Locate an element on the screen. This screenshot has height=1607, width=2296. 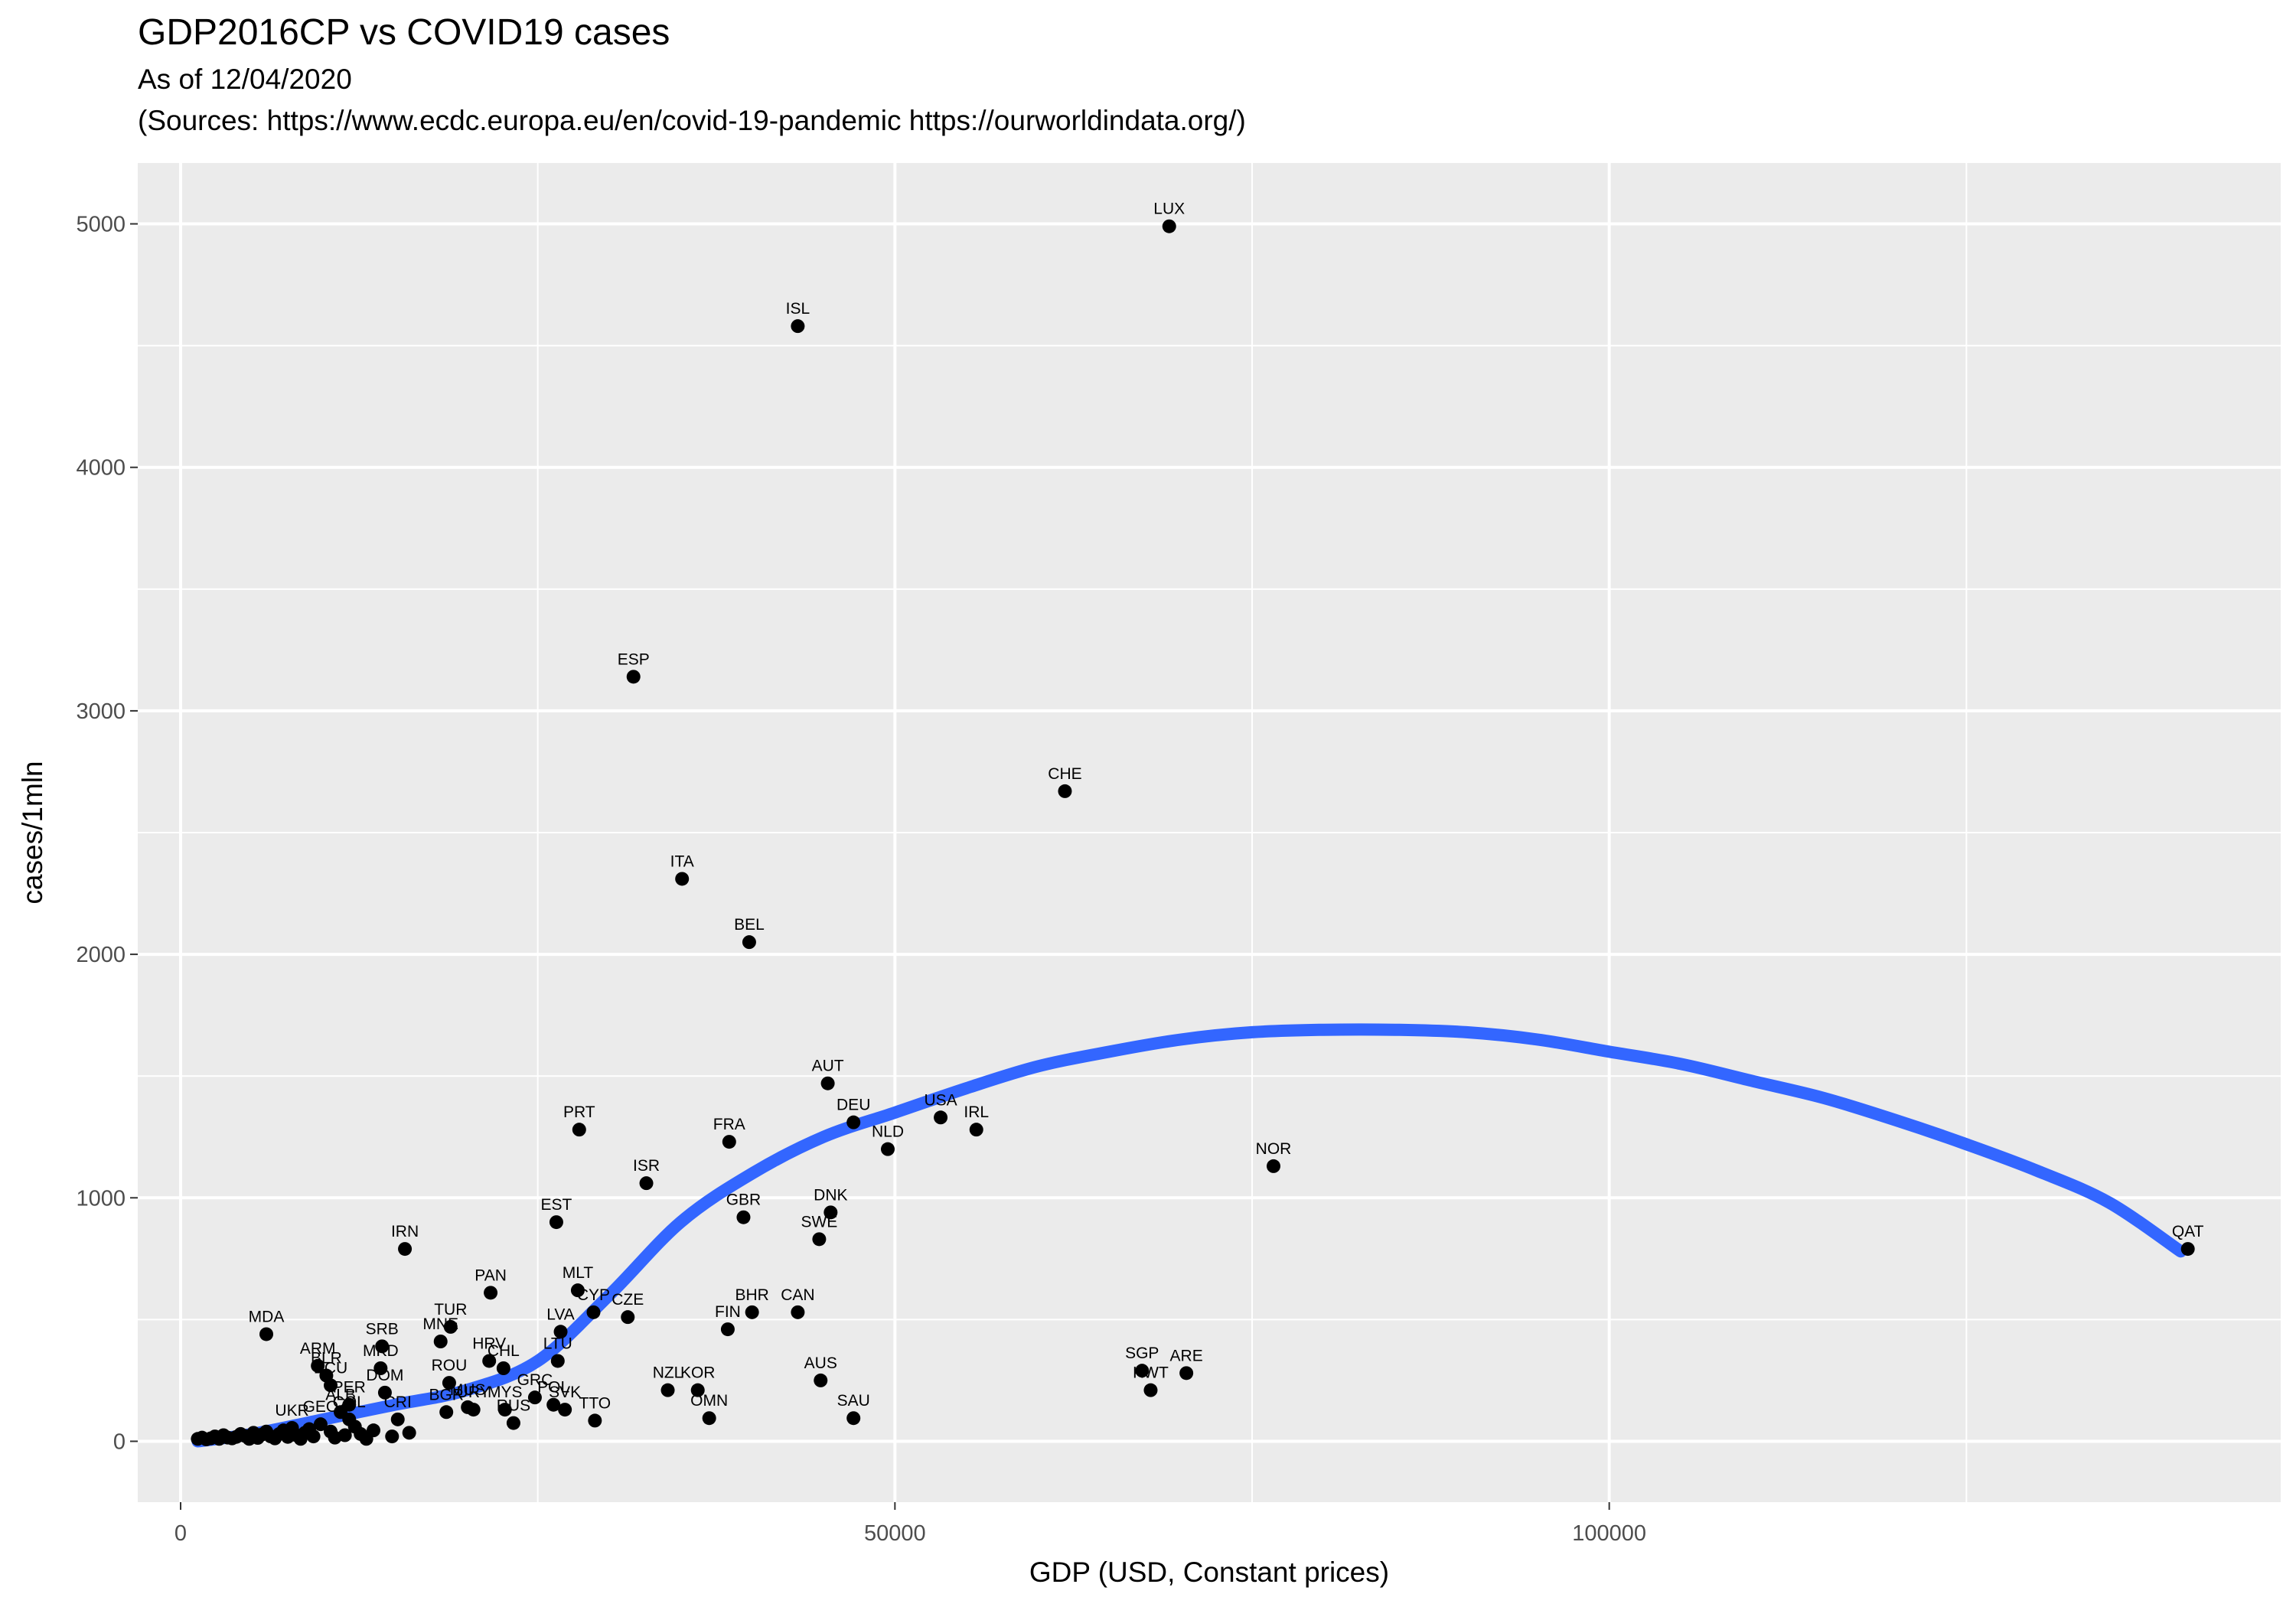
data-point-nor is located at coordinates (1273, 1166).